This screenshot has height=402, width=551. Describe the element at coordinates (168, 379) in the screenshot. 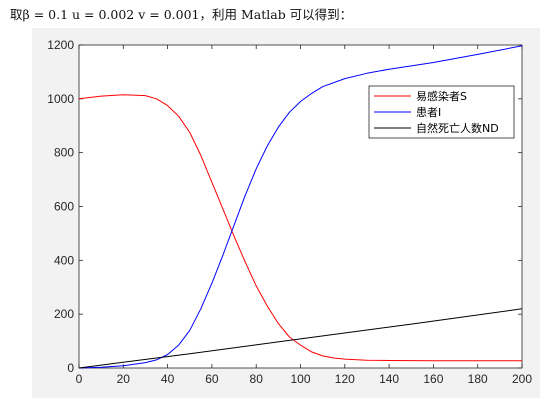

I see `x-tick-label: 40` at that location.